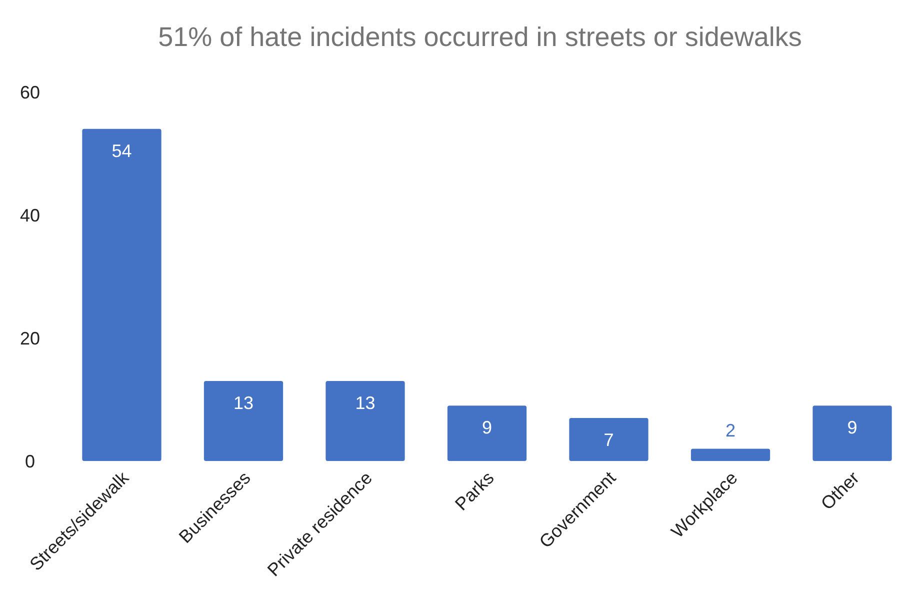 Image resolution: width=920 pixels, height=595 pixels. I want to click on data-label: 2, so click(730, 430).